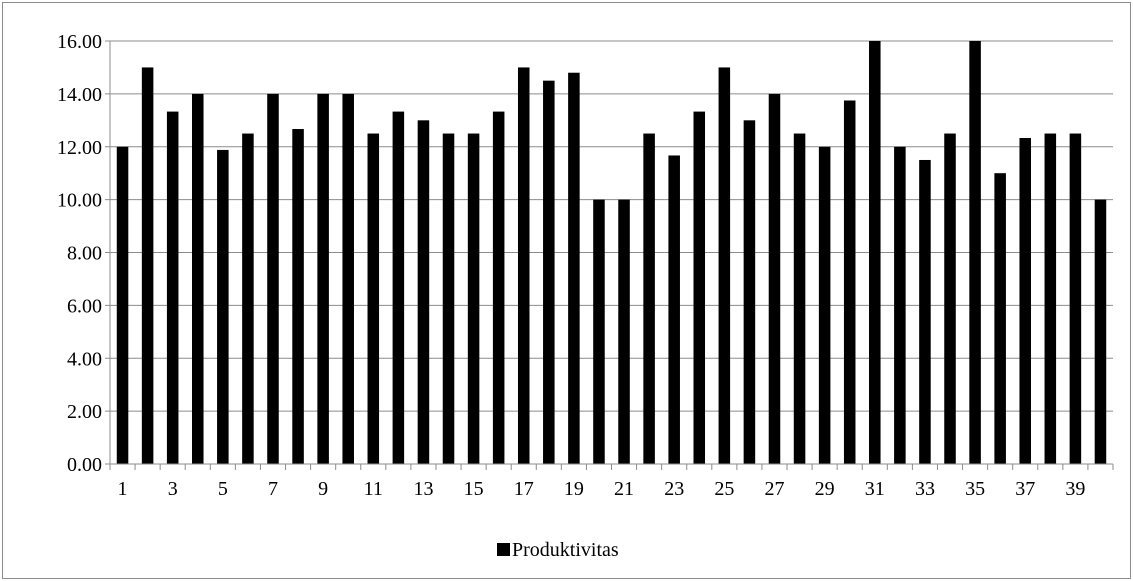  What do you see at coordinates (474, 489) in the screenshot?
I see `x-tick-label: 15` at bounding box center [474, 489].